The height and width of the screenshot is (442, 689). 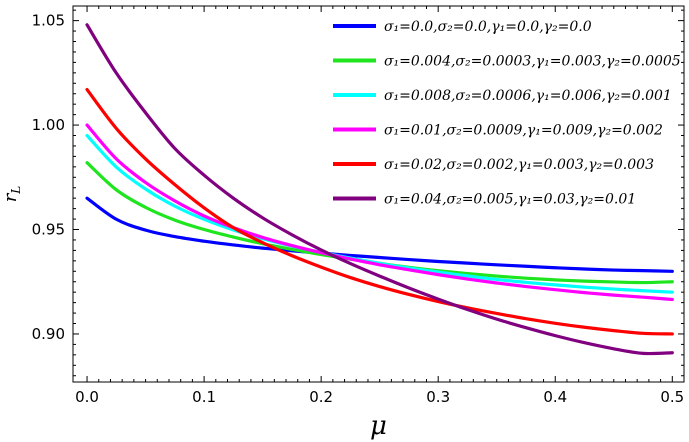 What do you see at coordinates (48, 334) in the screenshot?
I see `y-tick-label: 0.90` at bounding box center [48, 334].